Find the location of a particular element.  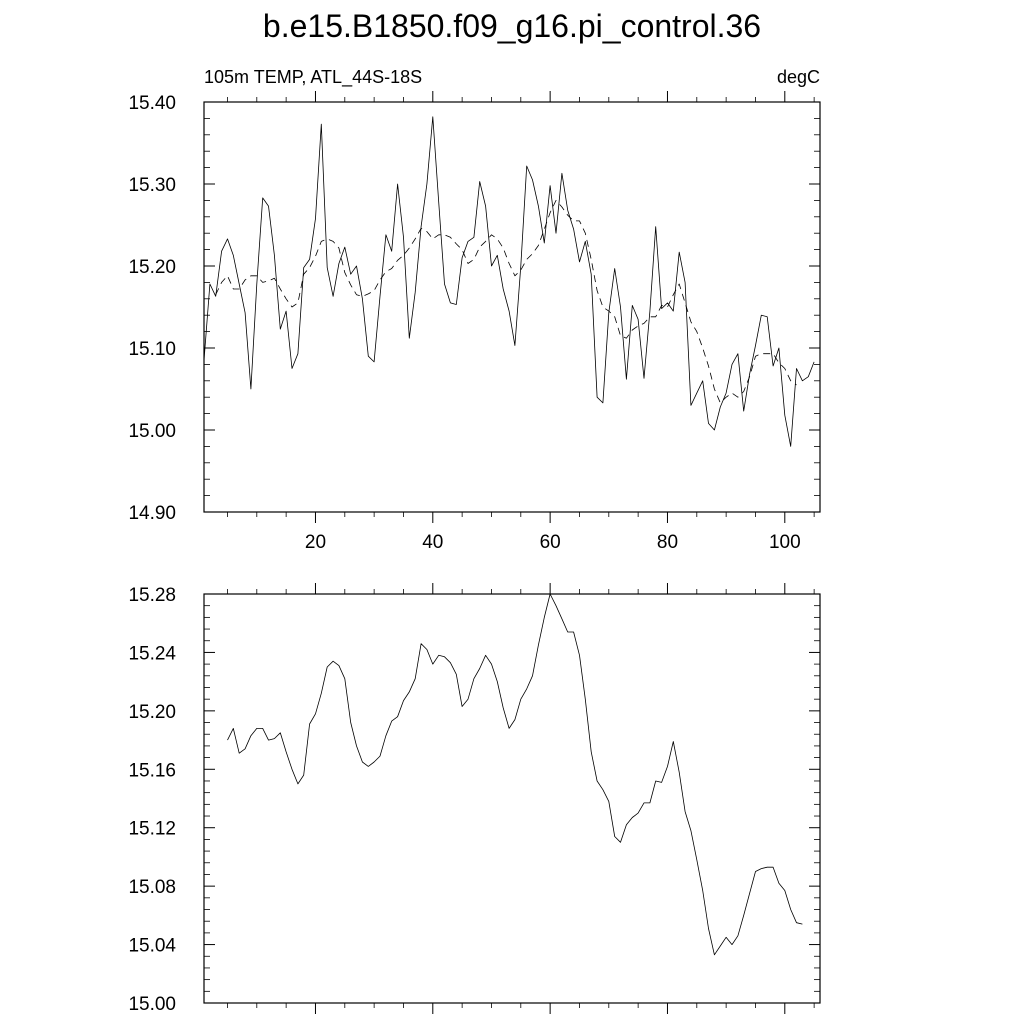

figure-title: b.e15.B1850.f09_g16.pi_control.36 is located at coordinates (512, 26).